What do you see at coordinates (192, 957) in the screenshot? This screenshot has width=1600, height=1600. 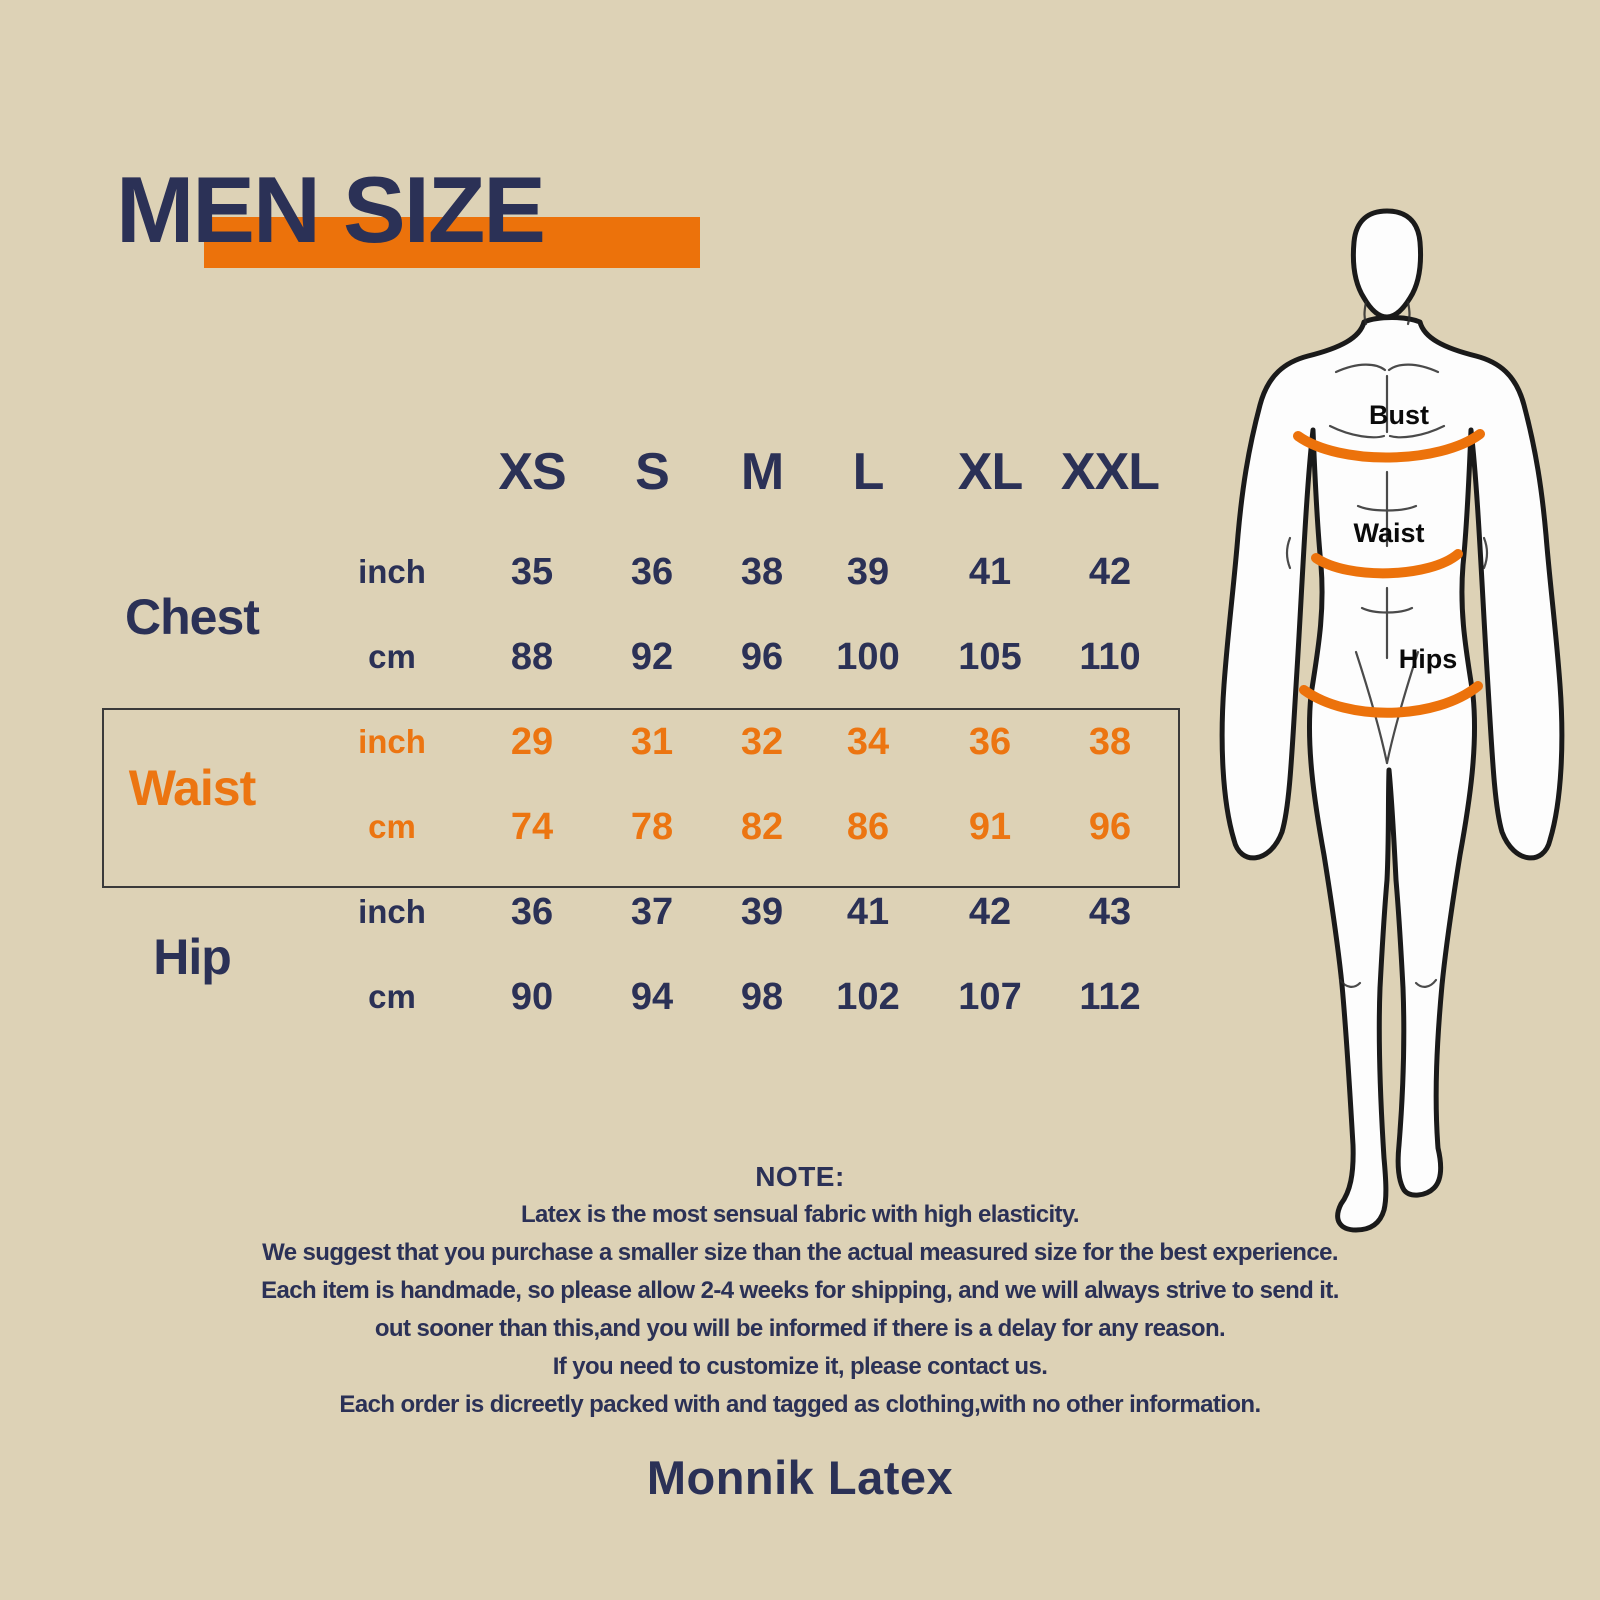 I see `row-group-label-hip: Hip` at bounding box center [192, 957].